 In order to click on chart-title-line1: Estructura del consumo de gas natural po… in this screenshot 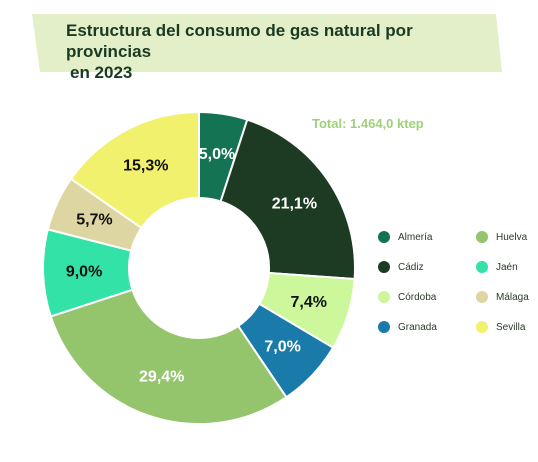, I will do `click(239, 41)`.